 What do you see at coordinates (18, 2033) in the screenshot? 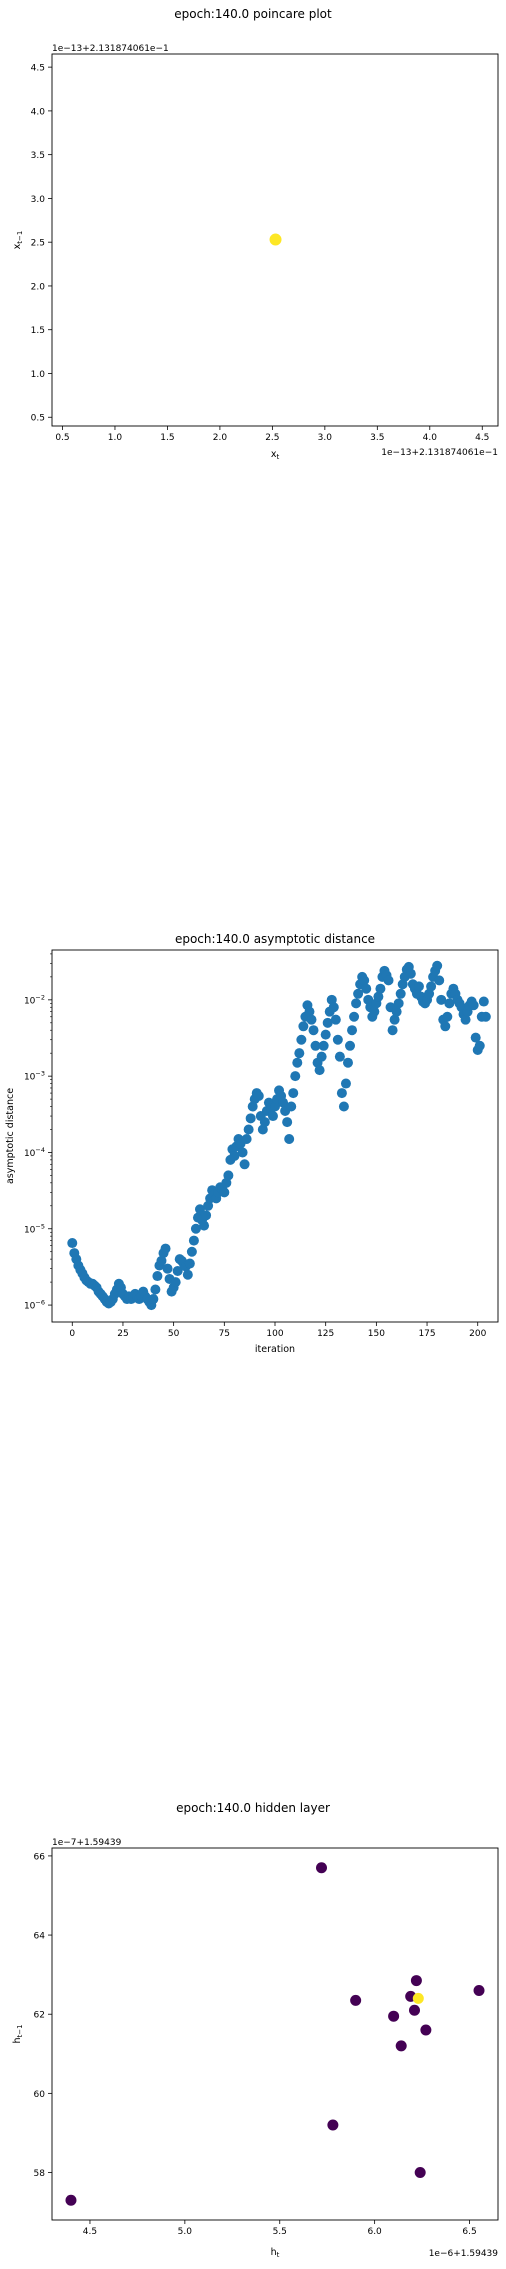
I see `hidden-layer-y-label: ht−1` at bounding box center [18, 2033].